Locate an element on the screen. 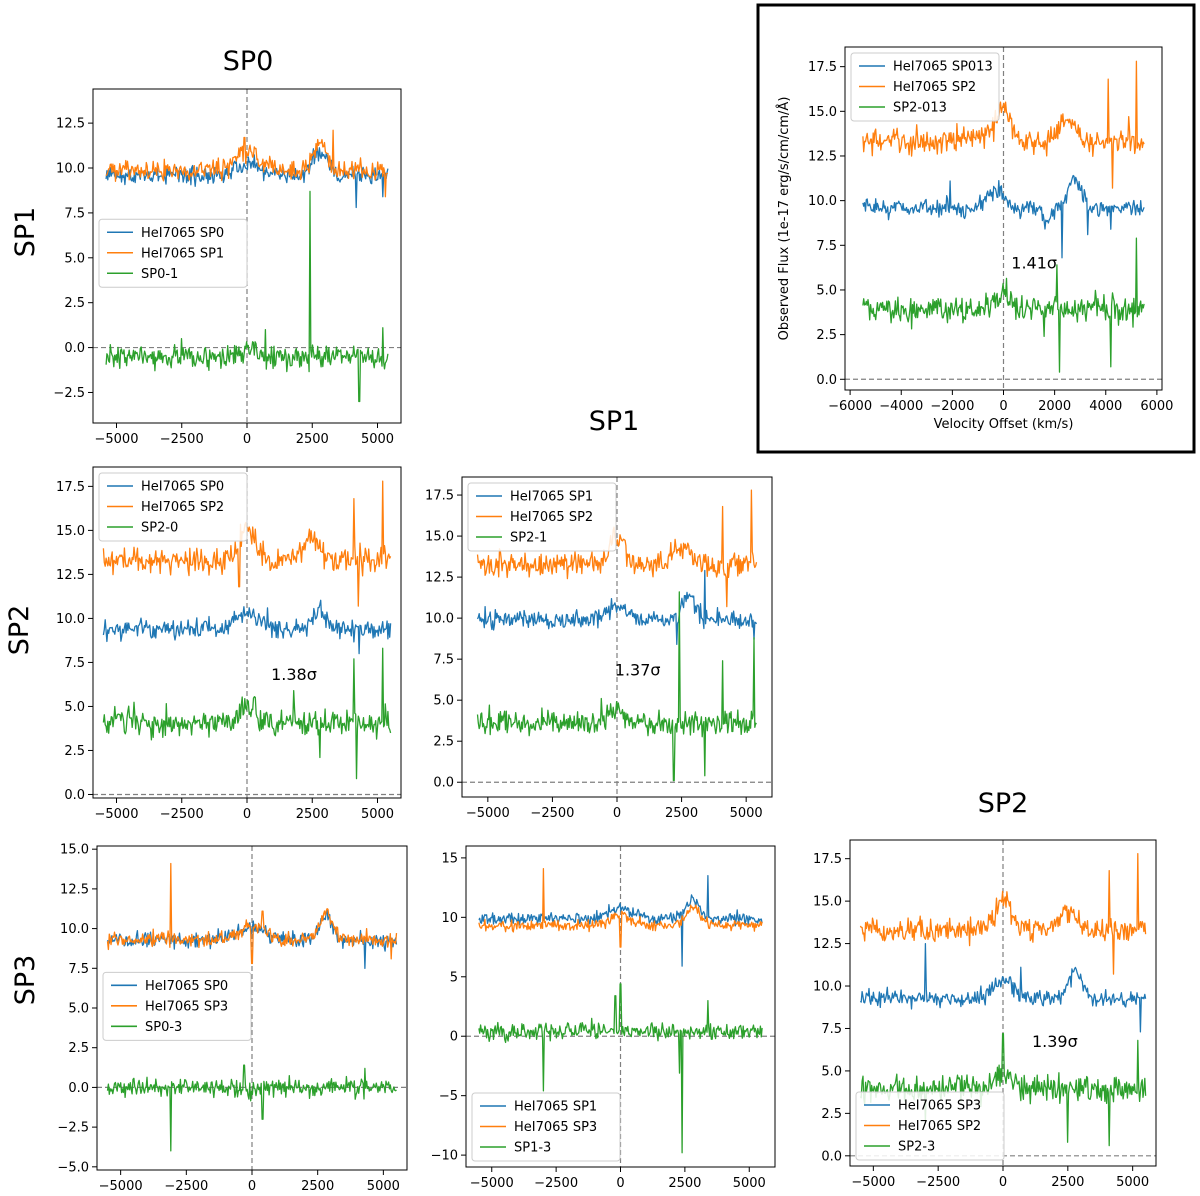 Image resolution: width=1200 pixels, height=1196 pixels. legend-entry: SP0-3 is located at coordinates (163, 1027).